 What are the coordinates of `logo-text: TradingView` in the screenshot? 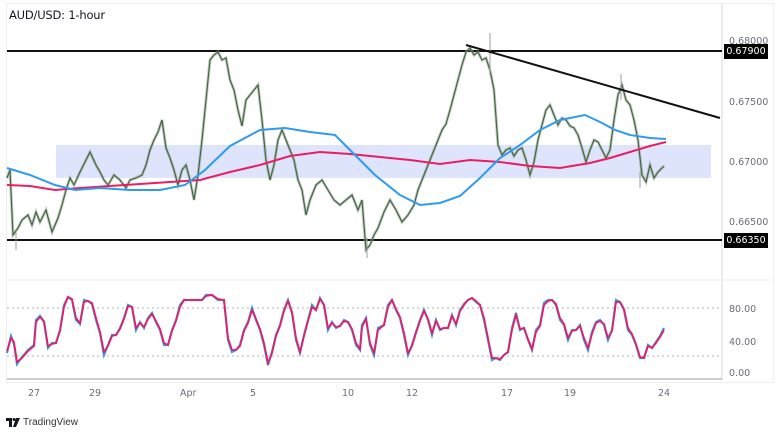 It's located at (51, 422).